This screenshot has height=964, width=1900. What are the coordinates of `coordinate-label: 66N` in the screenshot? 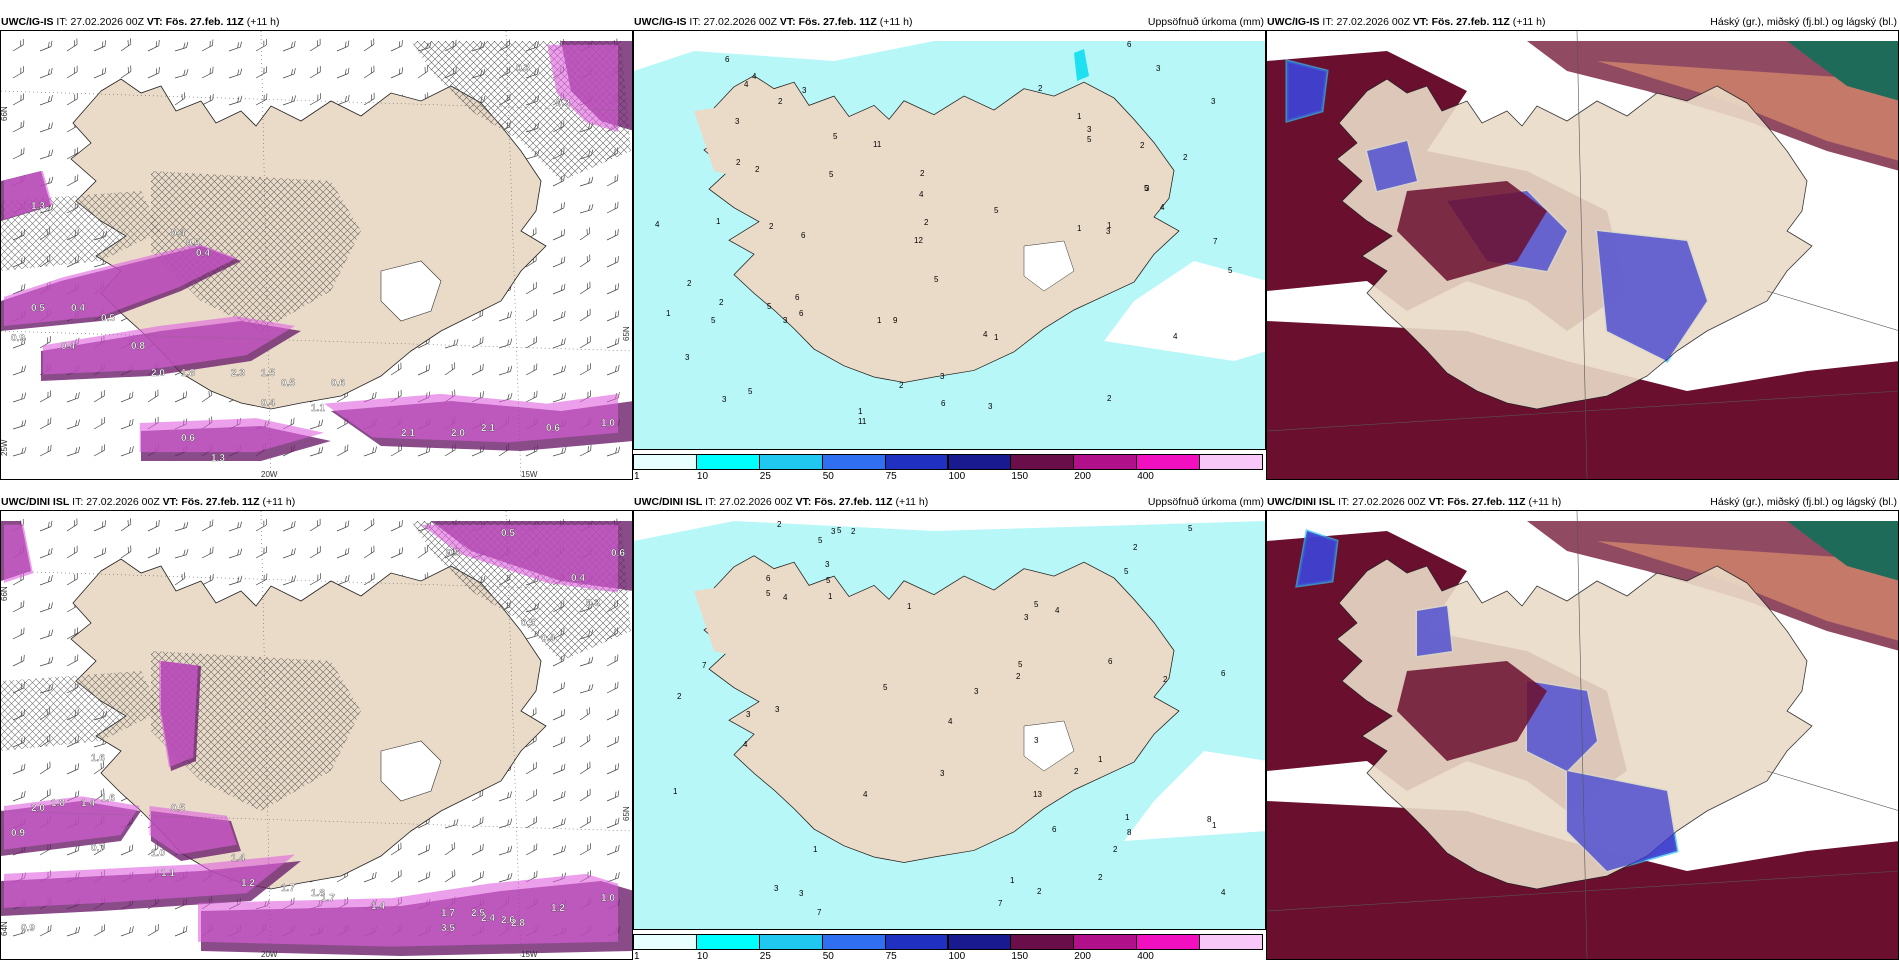 It's located at (5, 113).